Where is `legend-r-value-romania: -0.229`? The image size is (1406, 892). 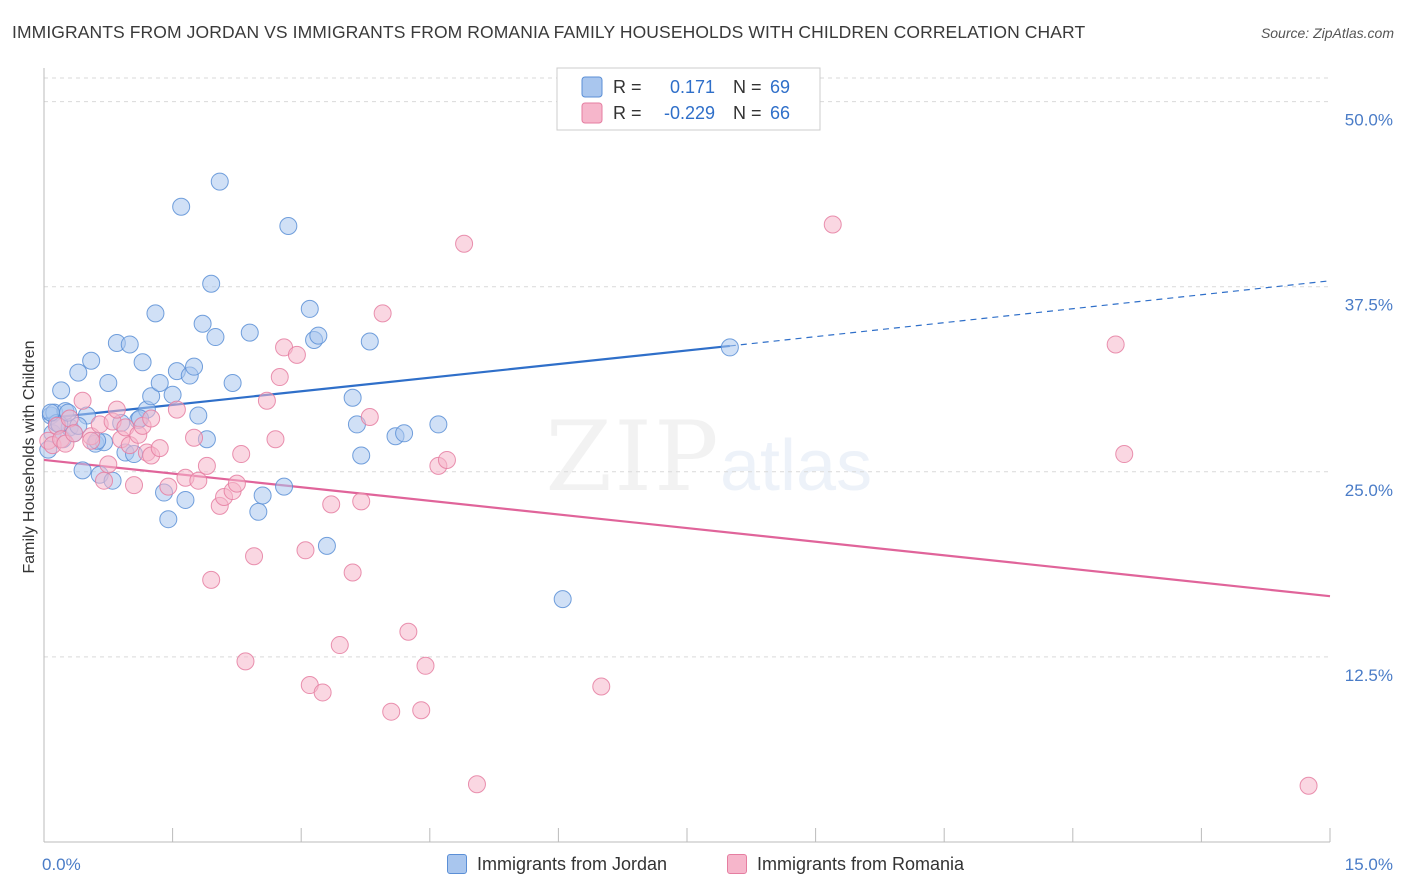
legend-r-value-romania: -0.229 is located at coordinates (689, 113).